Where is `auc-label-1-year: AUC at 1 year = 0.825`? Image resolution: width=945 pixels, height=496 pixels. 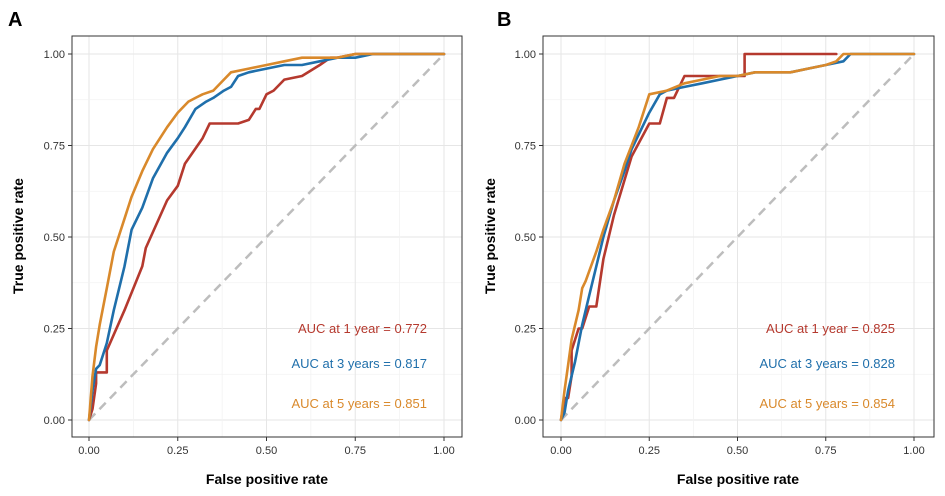
auc-label-1-year: AUC at 1 year = 0.825 is located at coordinates (830, 328).